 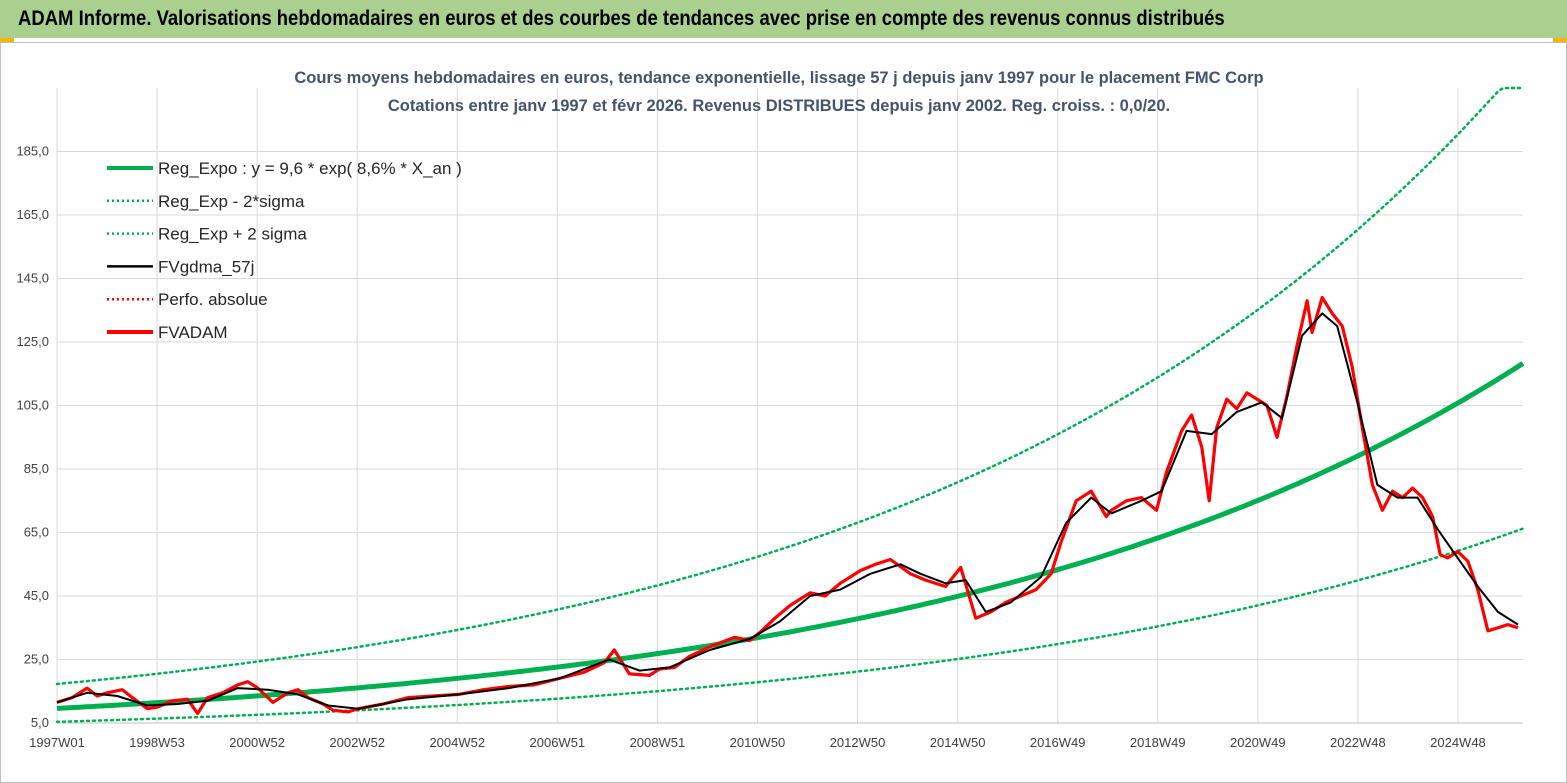 What do you see at coordinates (1158, 742) in the screenshot?
I see `x-tick-label: 2018W49` at bounding box center [1158, 742].